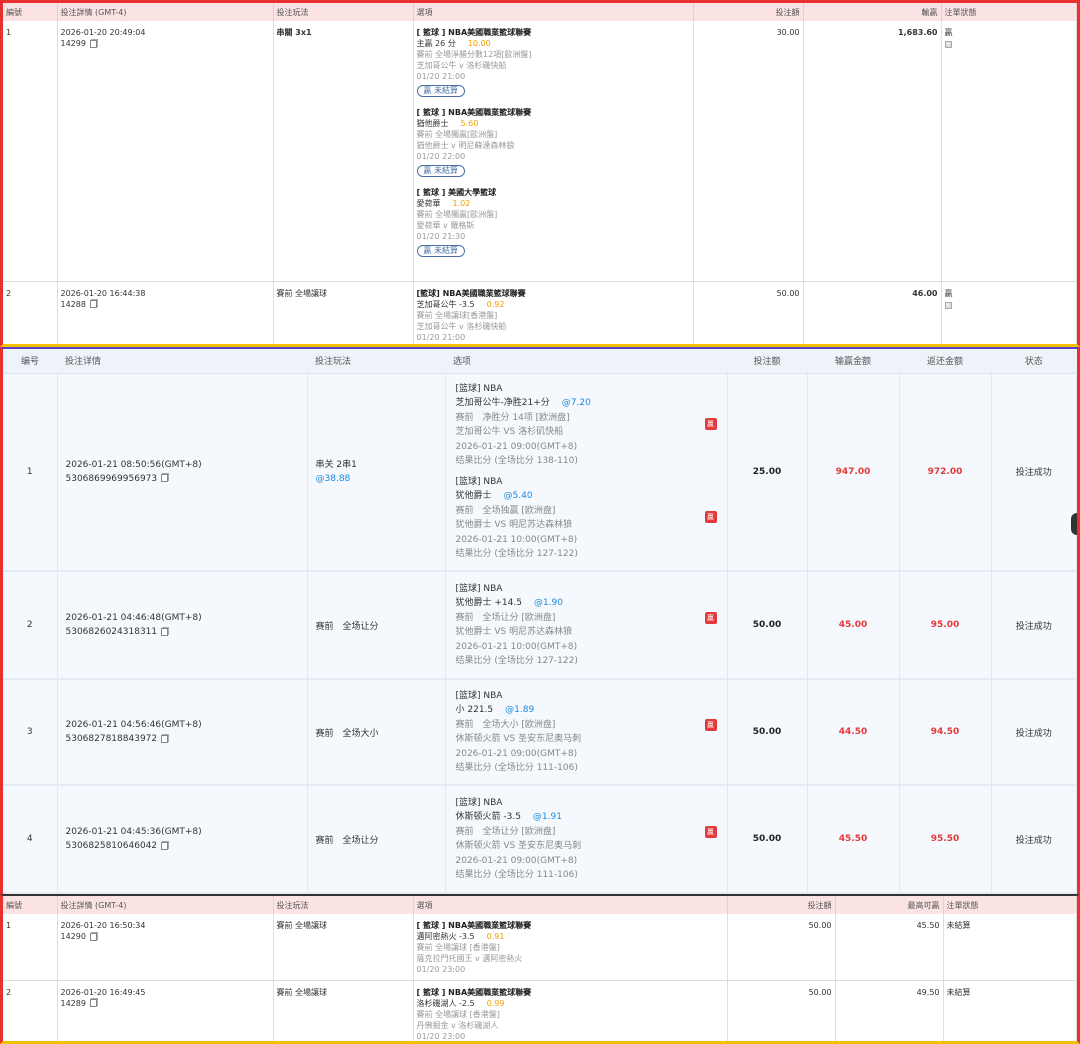  I want to click on market: 赛前 净胜分 14项 [欧洲盘], so click(512, 417).